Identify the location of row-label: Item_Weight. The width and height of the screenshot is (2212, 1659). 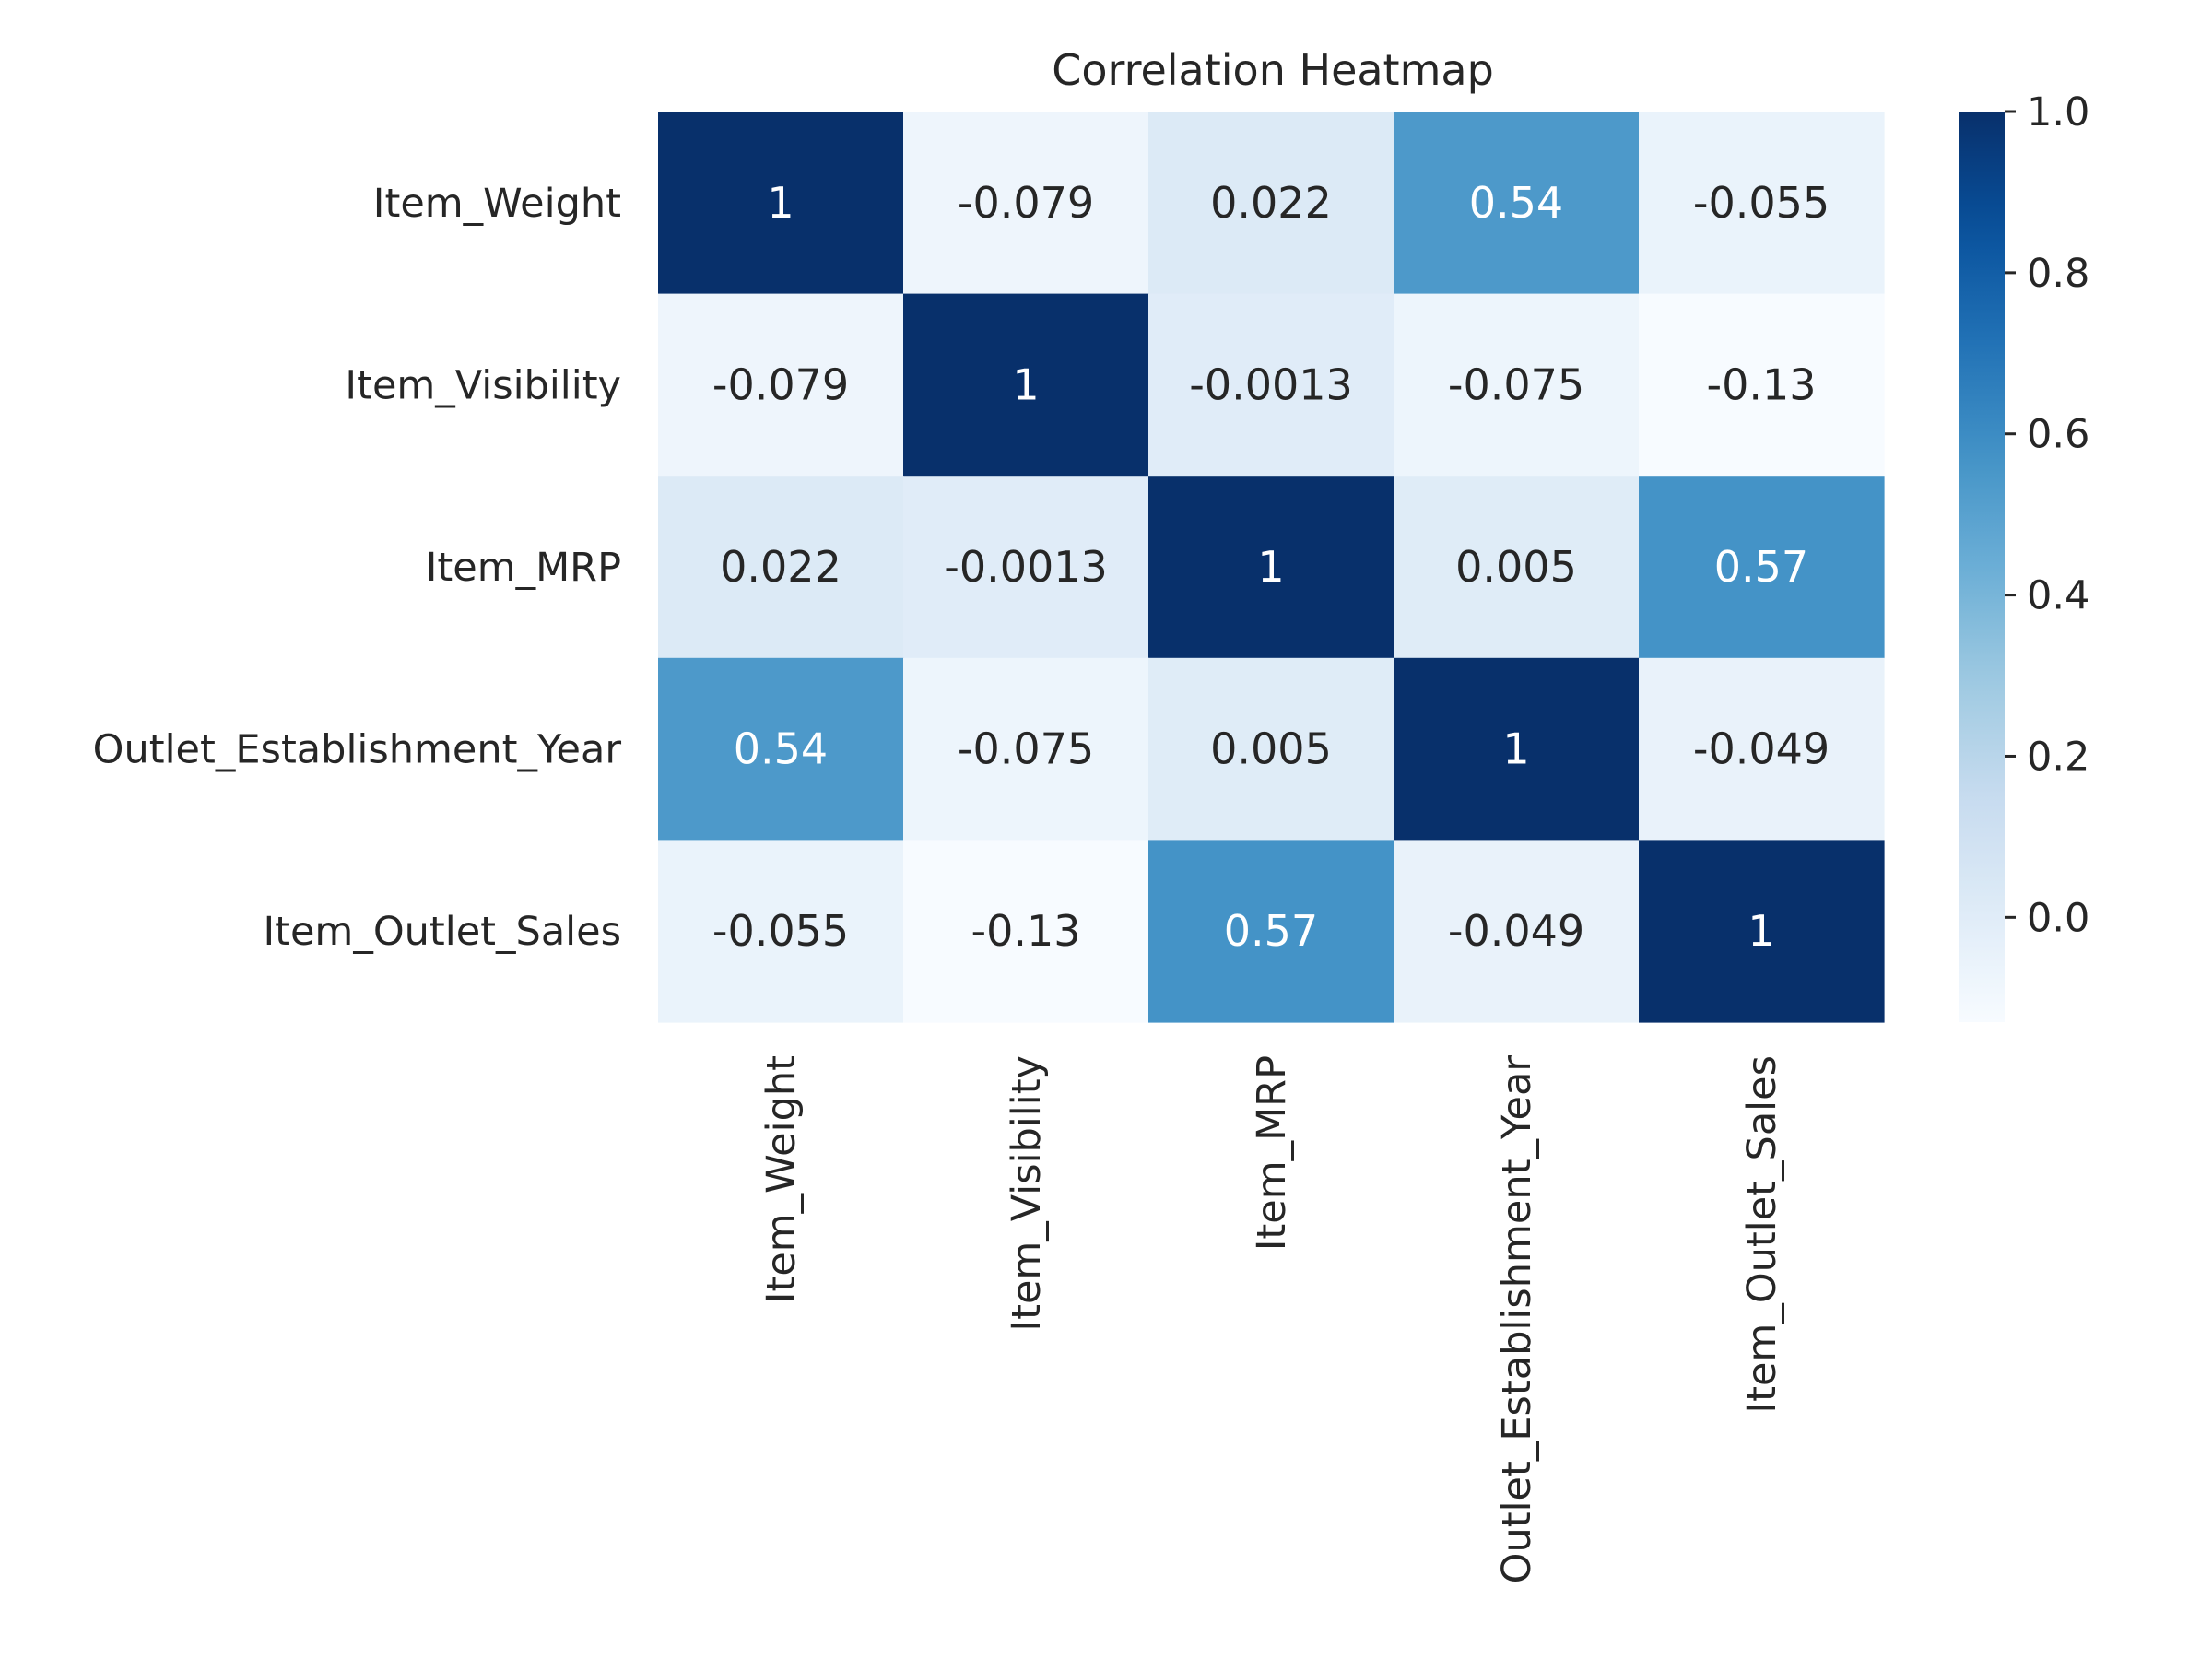
(497, 204).